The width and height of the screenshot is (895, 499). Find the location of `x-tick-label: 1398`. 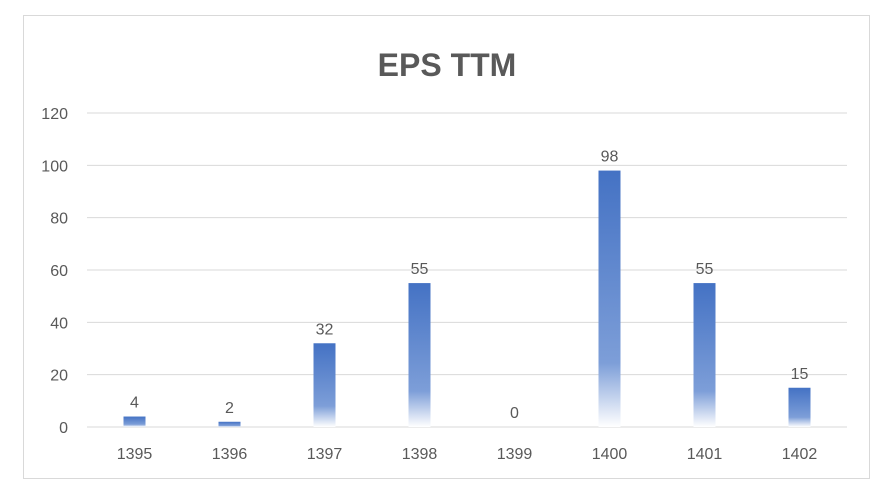

x-tick-label: 1398 is located at coordinates (420, 454).